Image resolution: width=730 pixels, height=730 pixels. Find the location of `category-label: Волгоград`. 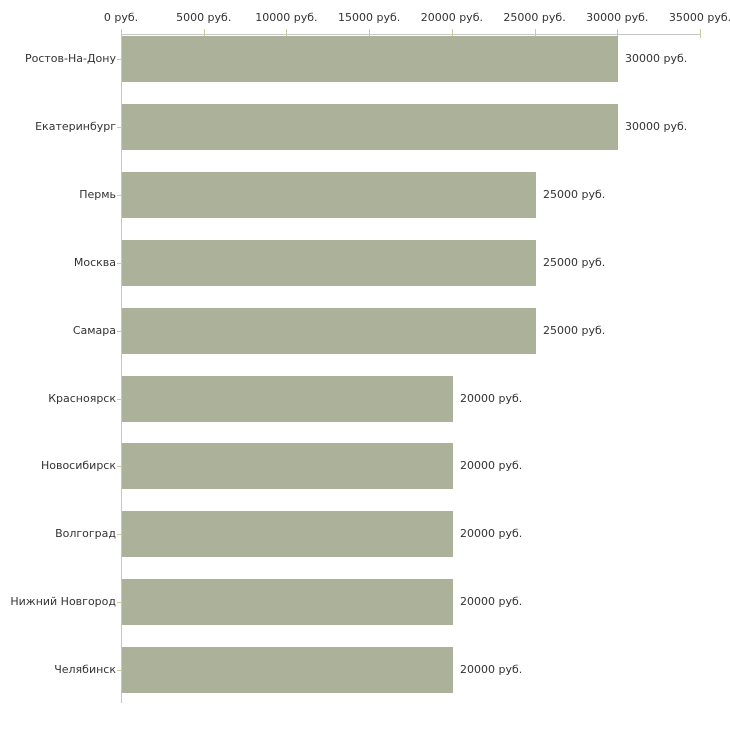

category-label: Волгоград is located at coordinates (85, 533).